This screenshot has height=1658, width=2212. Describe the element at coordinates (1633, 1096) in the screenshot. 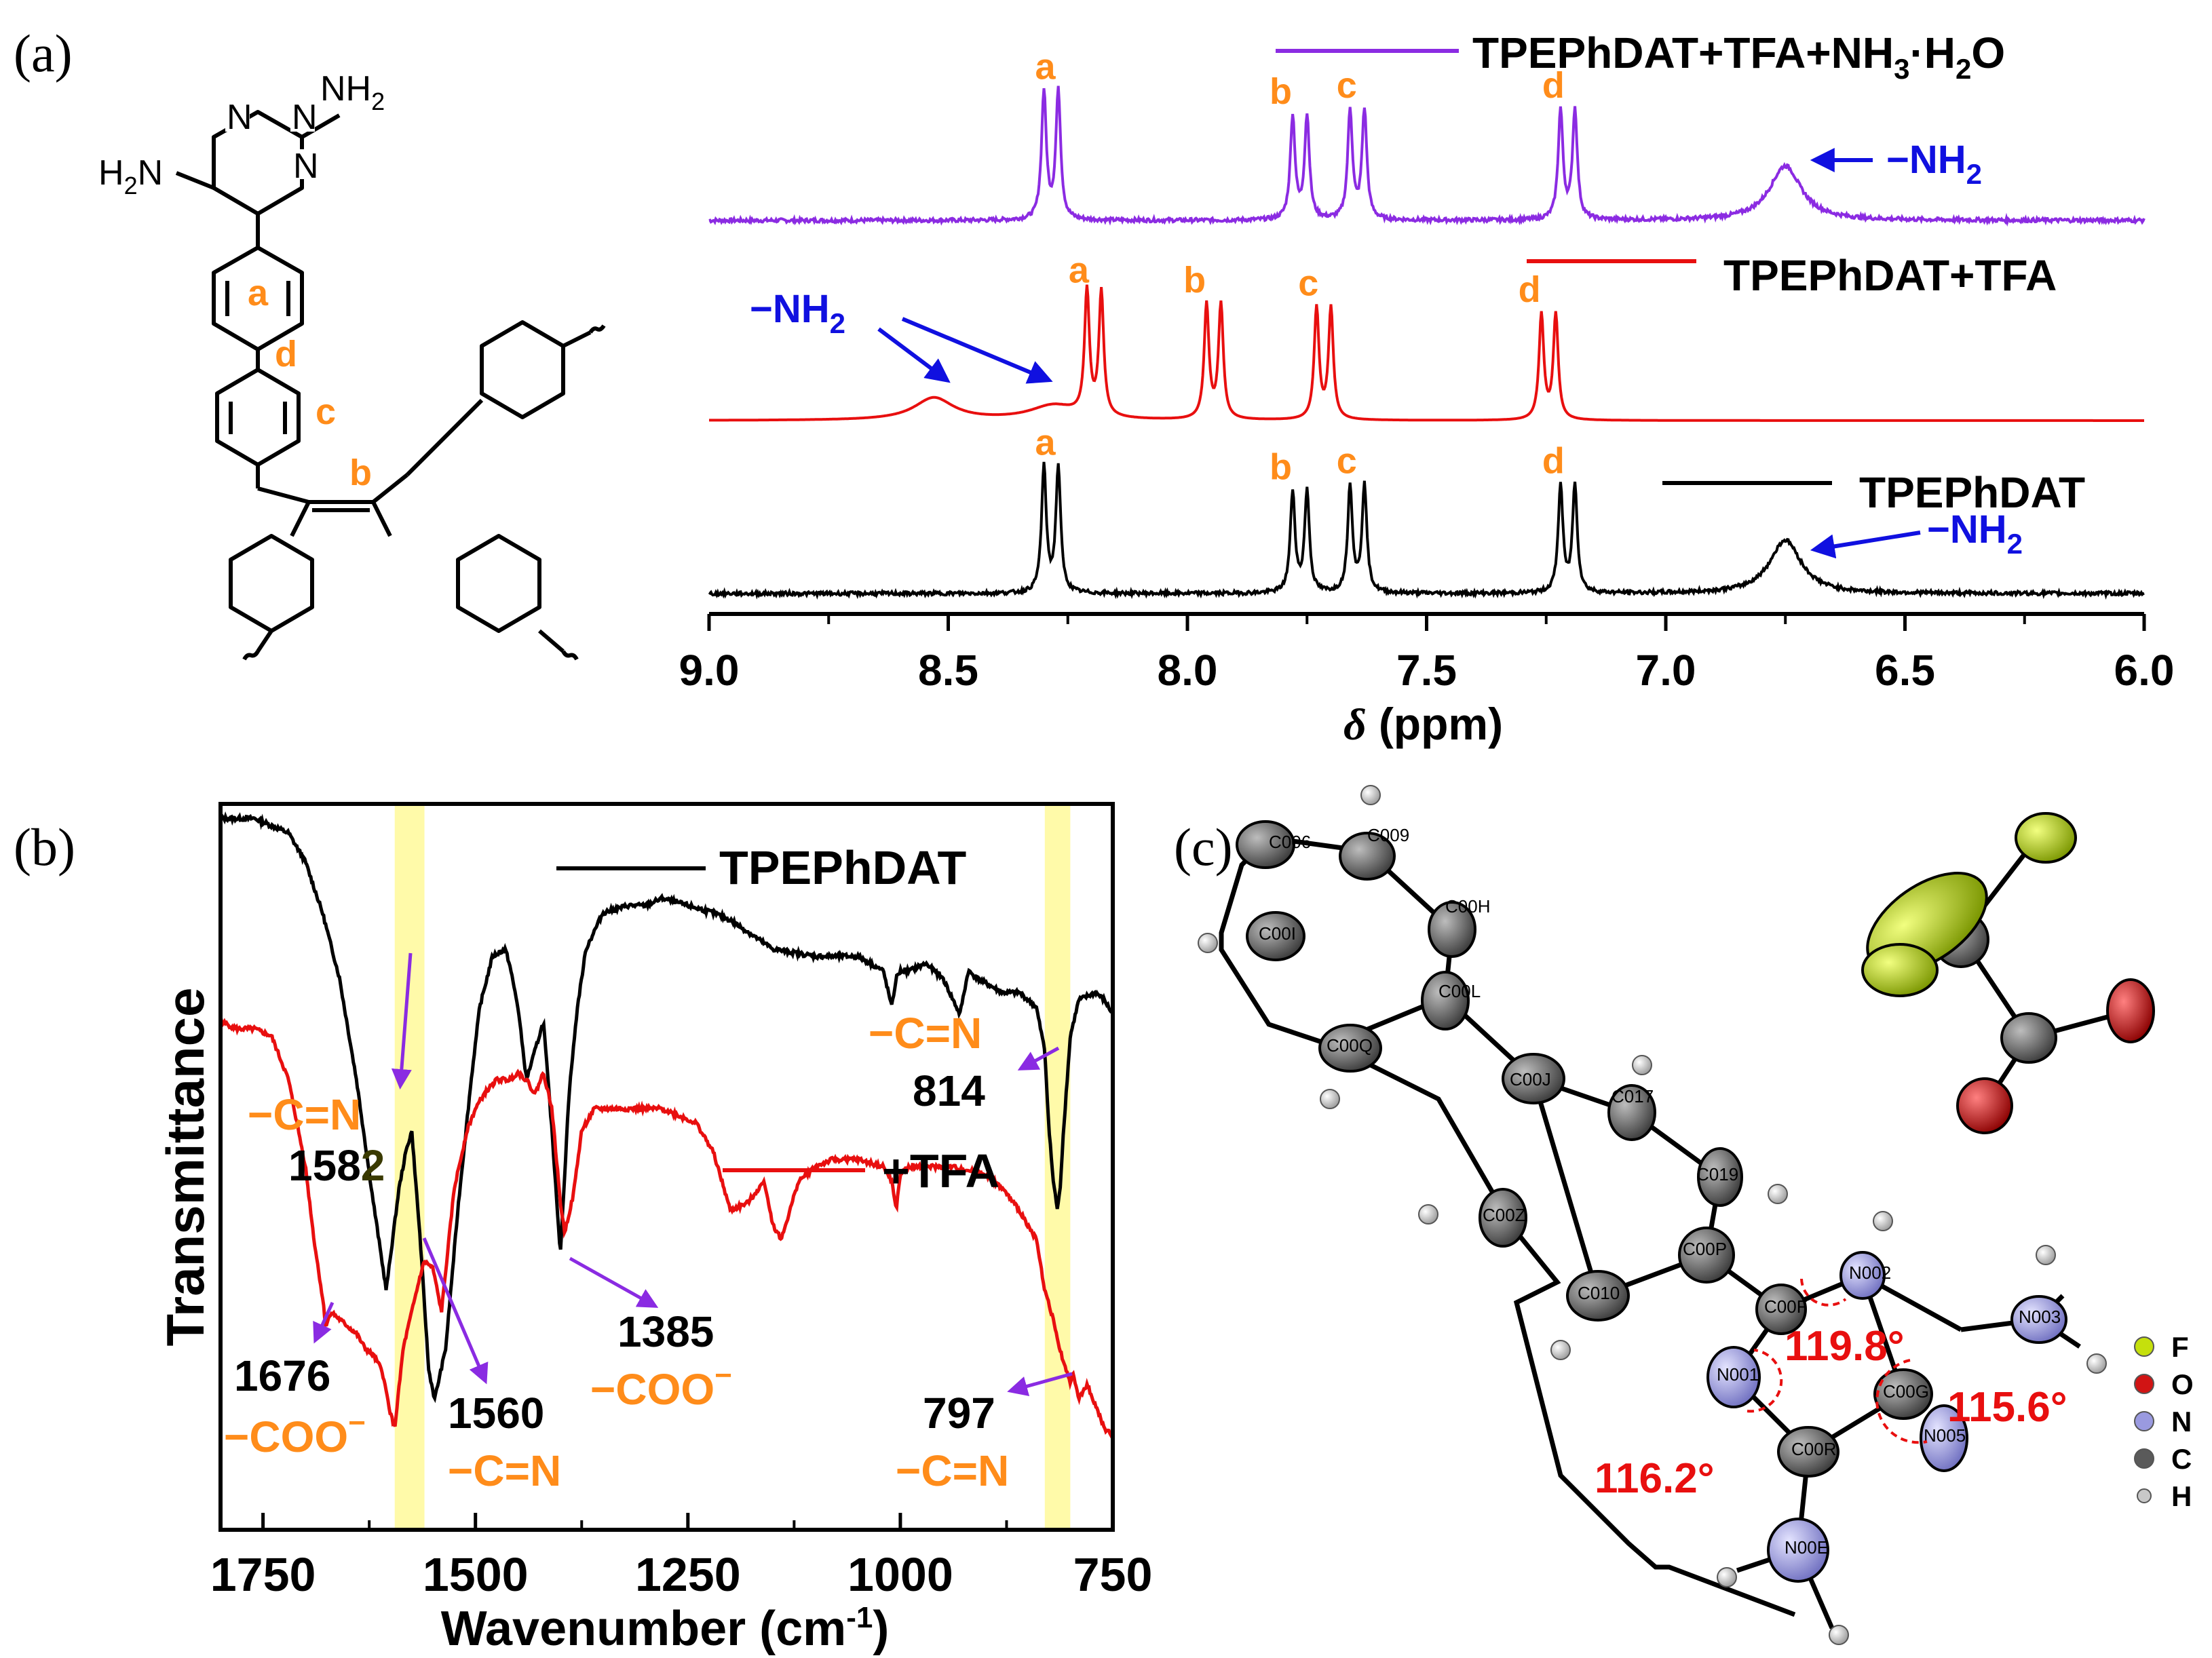

I see `atom-label: C017` at that location.